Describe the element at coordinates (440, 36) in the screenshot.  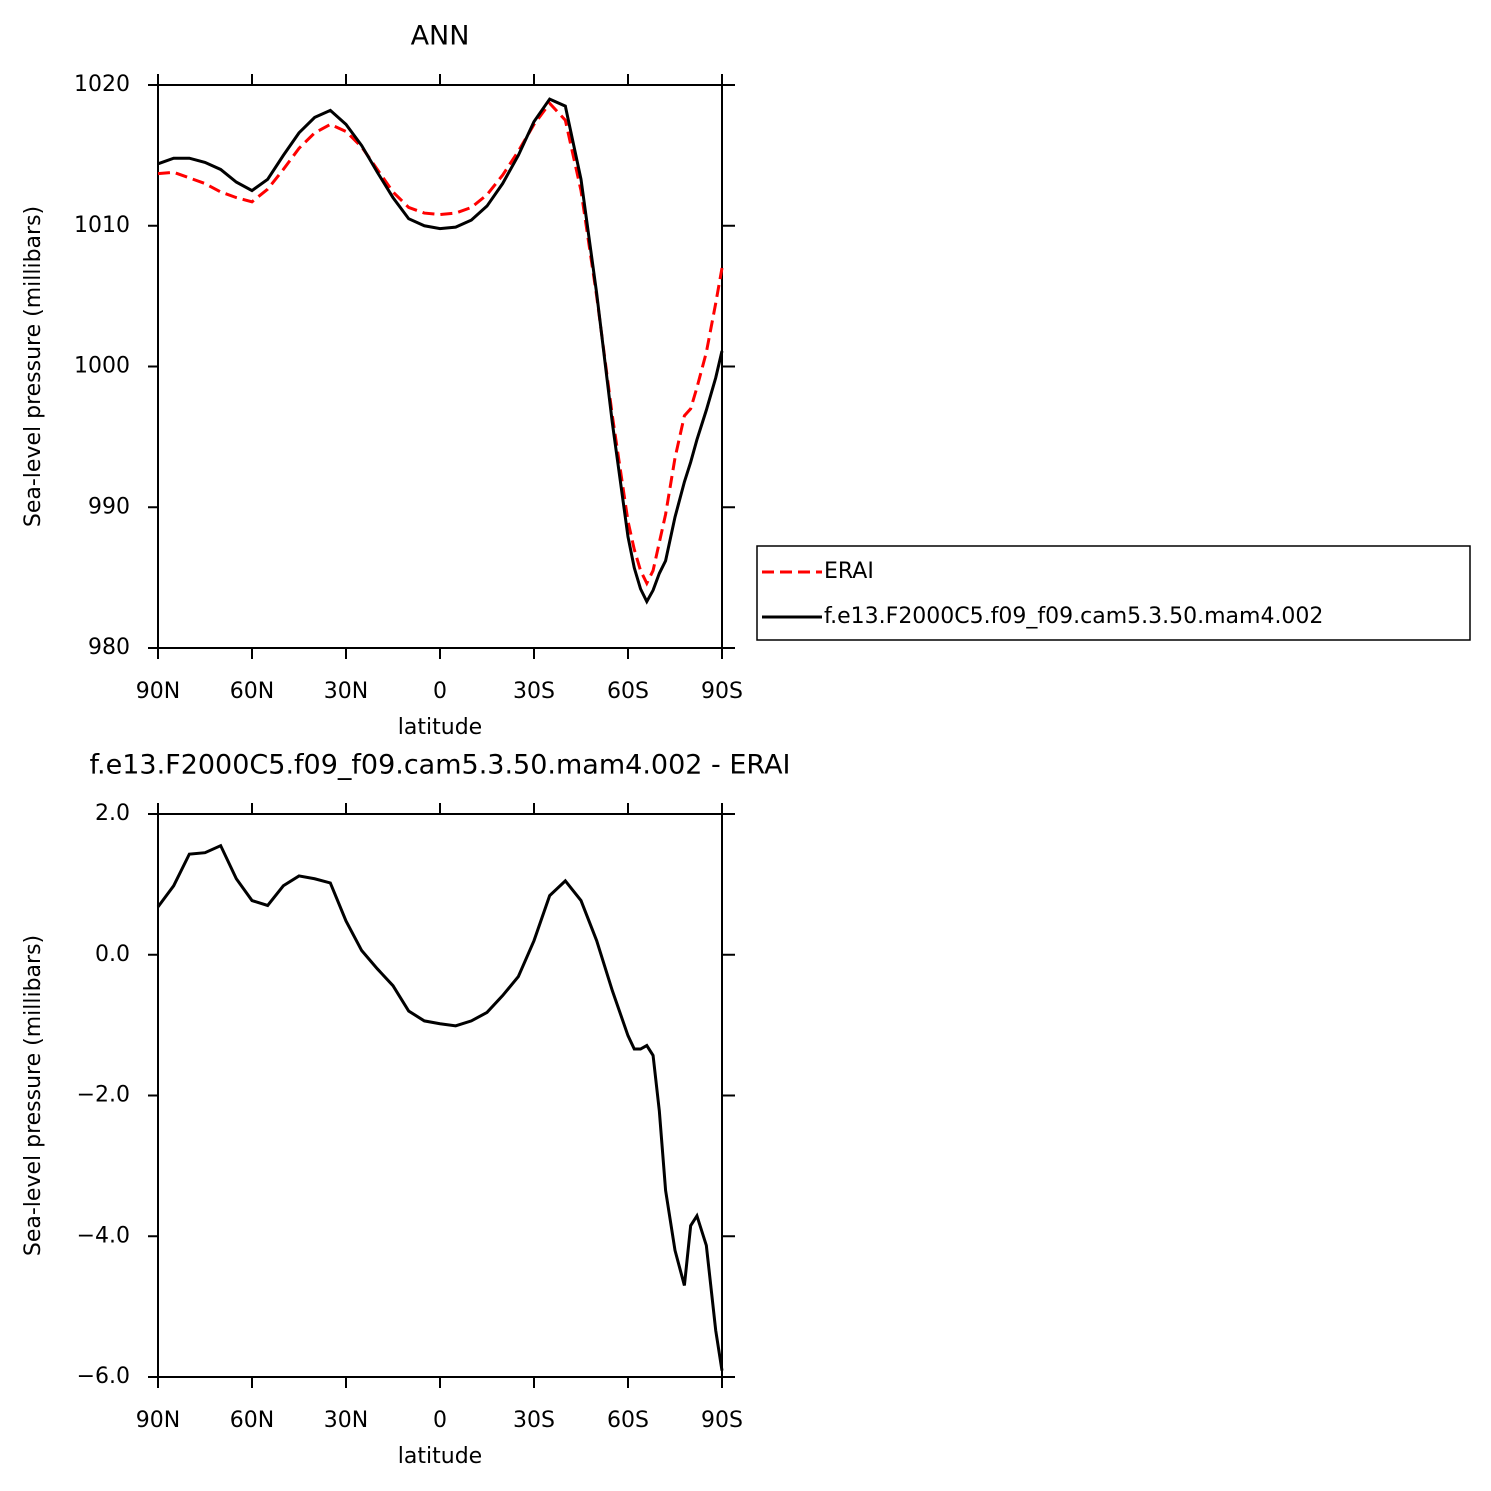
I see `chart-title: ANN` at that location.